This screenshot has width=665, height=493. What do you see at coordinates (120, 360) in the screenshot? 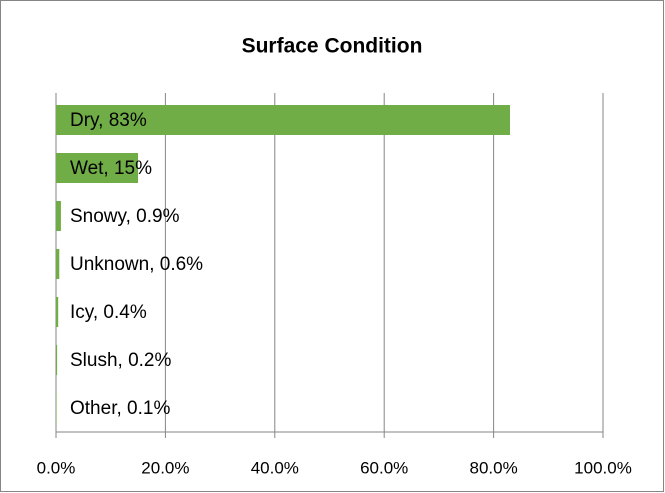
I see `data-label: Slush, 0.2%` at bounding box center [120, 360].